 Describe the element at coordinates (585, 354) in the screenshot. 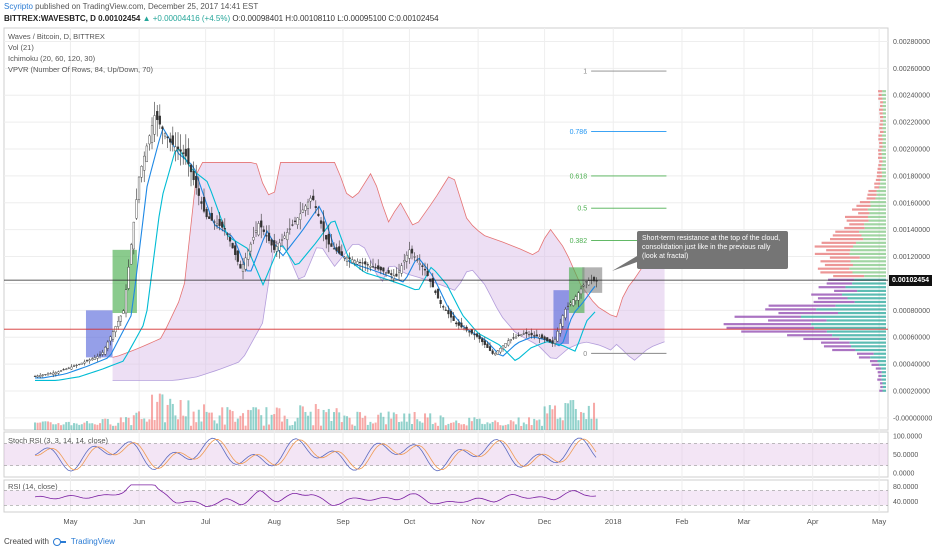

I see `fib-level-label: 0` at that location.